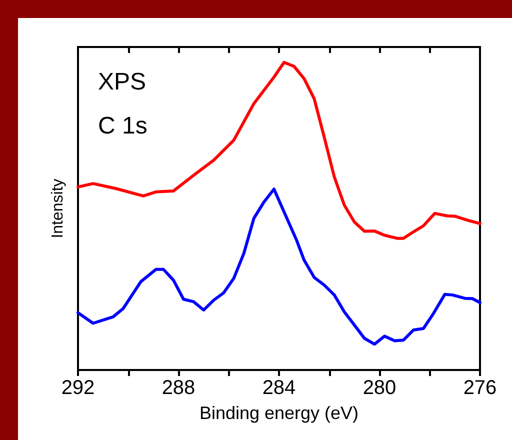  Describe the element at coordinates (379, 388) in the screenshot. I see `x-tick-label: 280` at that location.